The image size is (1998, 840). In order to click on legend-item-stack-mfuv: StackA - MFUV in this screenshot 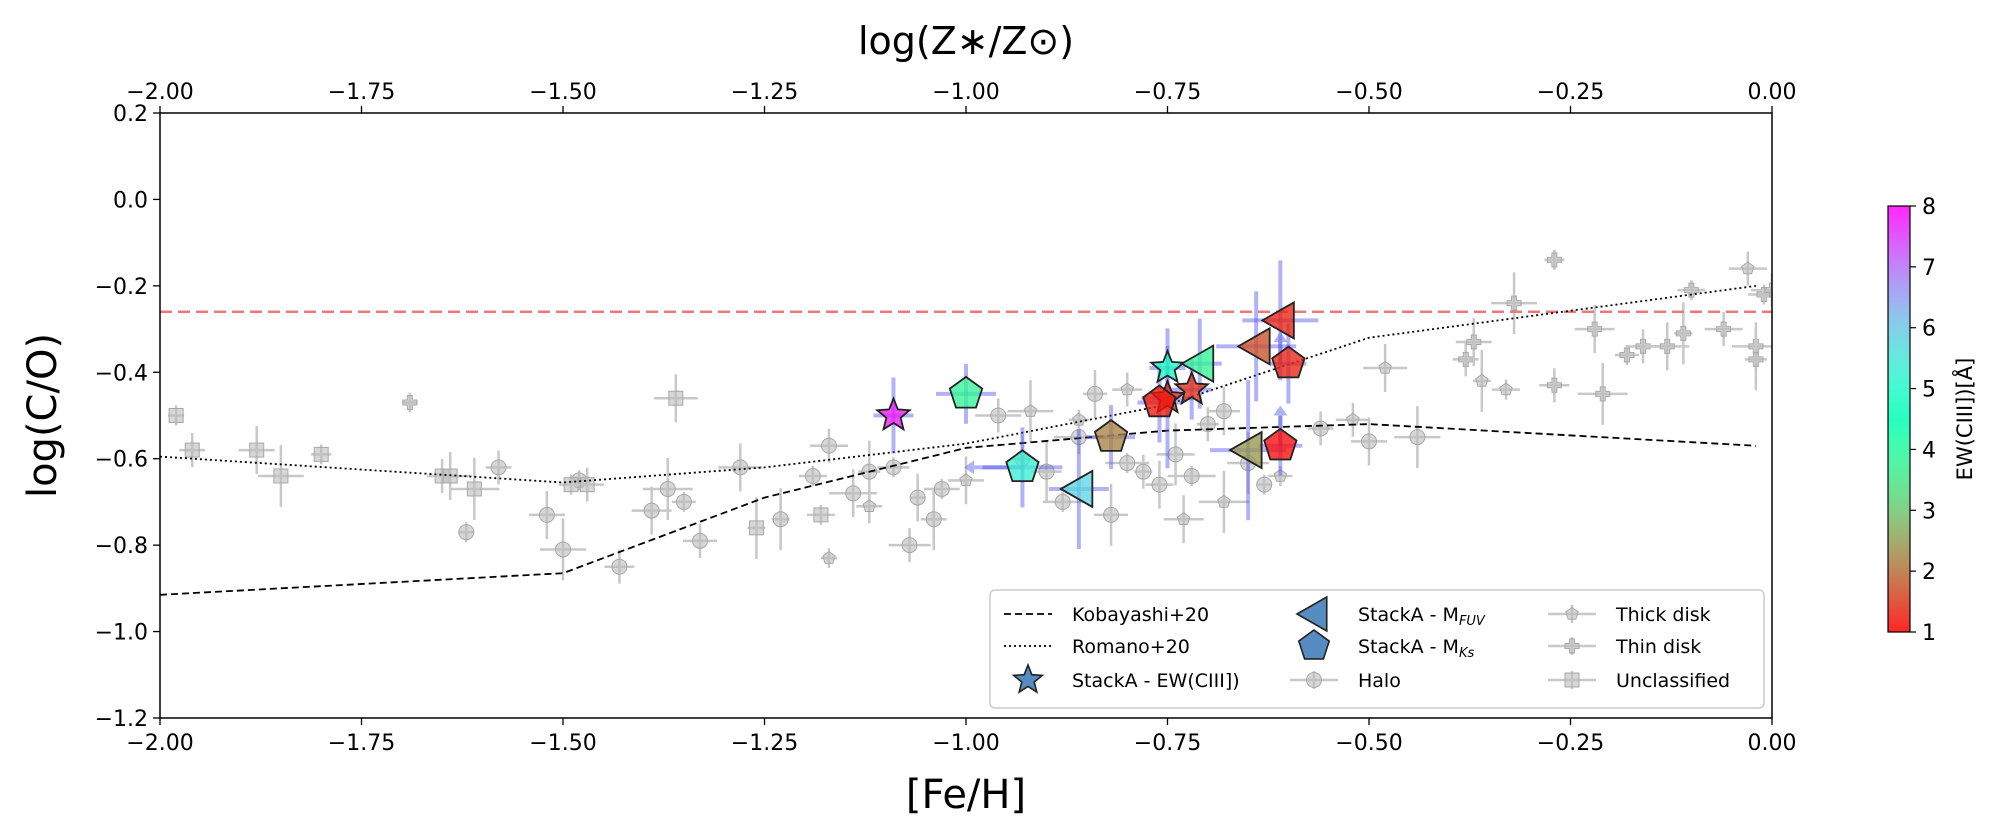, I will do `click(1390, 614)`.